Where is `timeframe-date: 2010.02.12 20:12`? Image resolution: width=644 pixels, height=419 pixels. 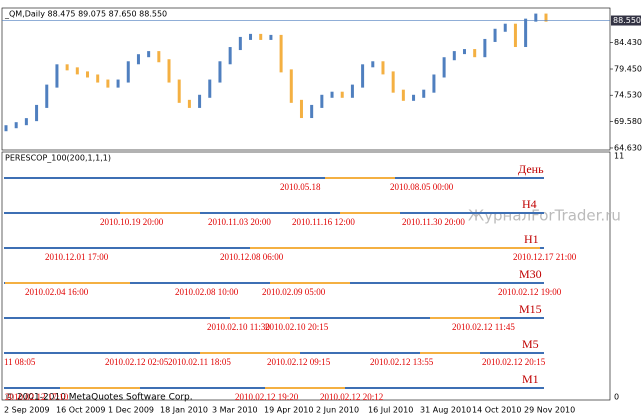 timeframe-date: 2010.02.12 20:12 is located at coordinates (351, 397).